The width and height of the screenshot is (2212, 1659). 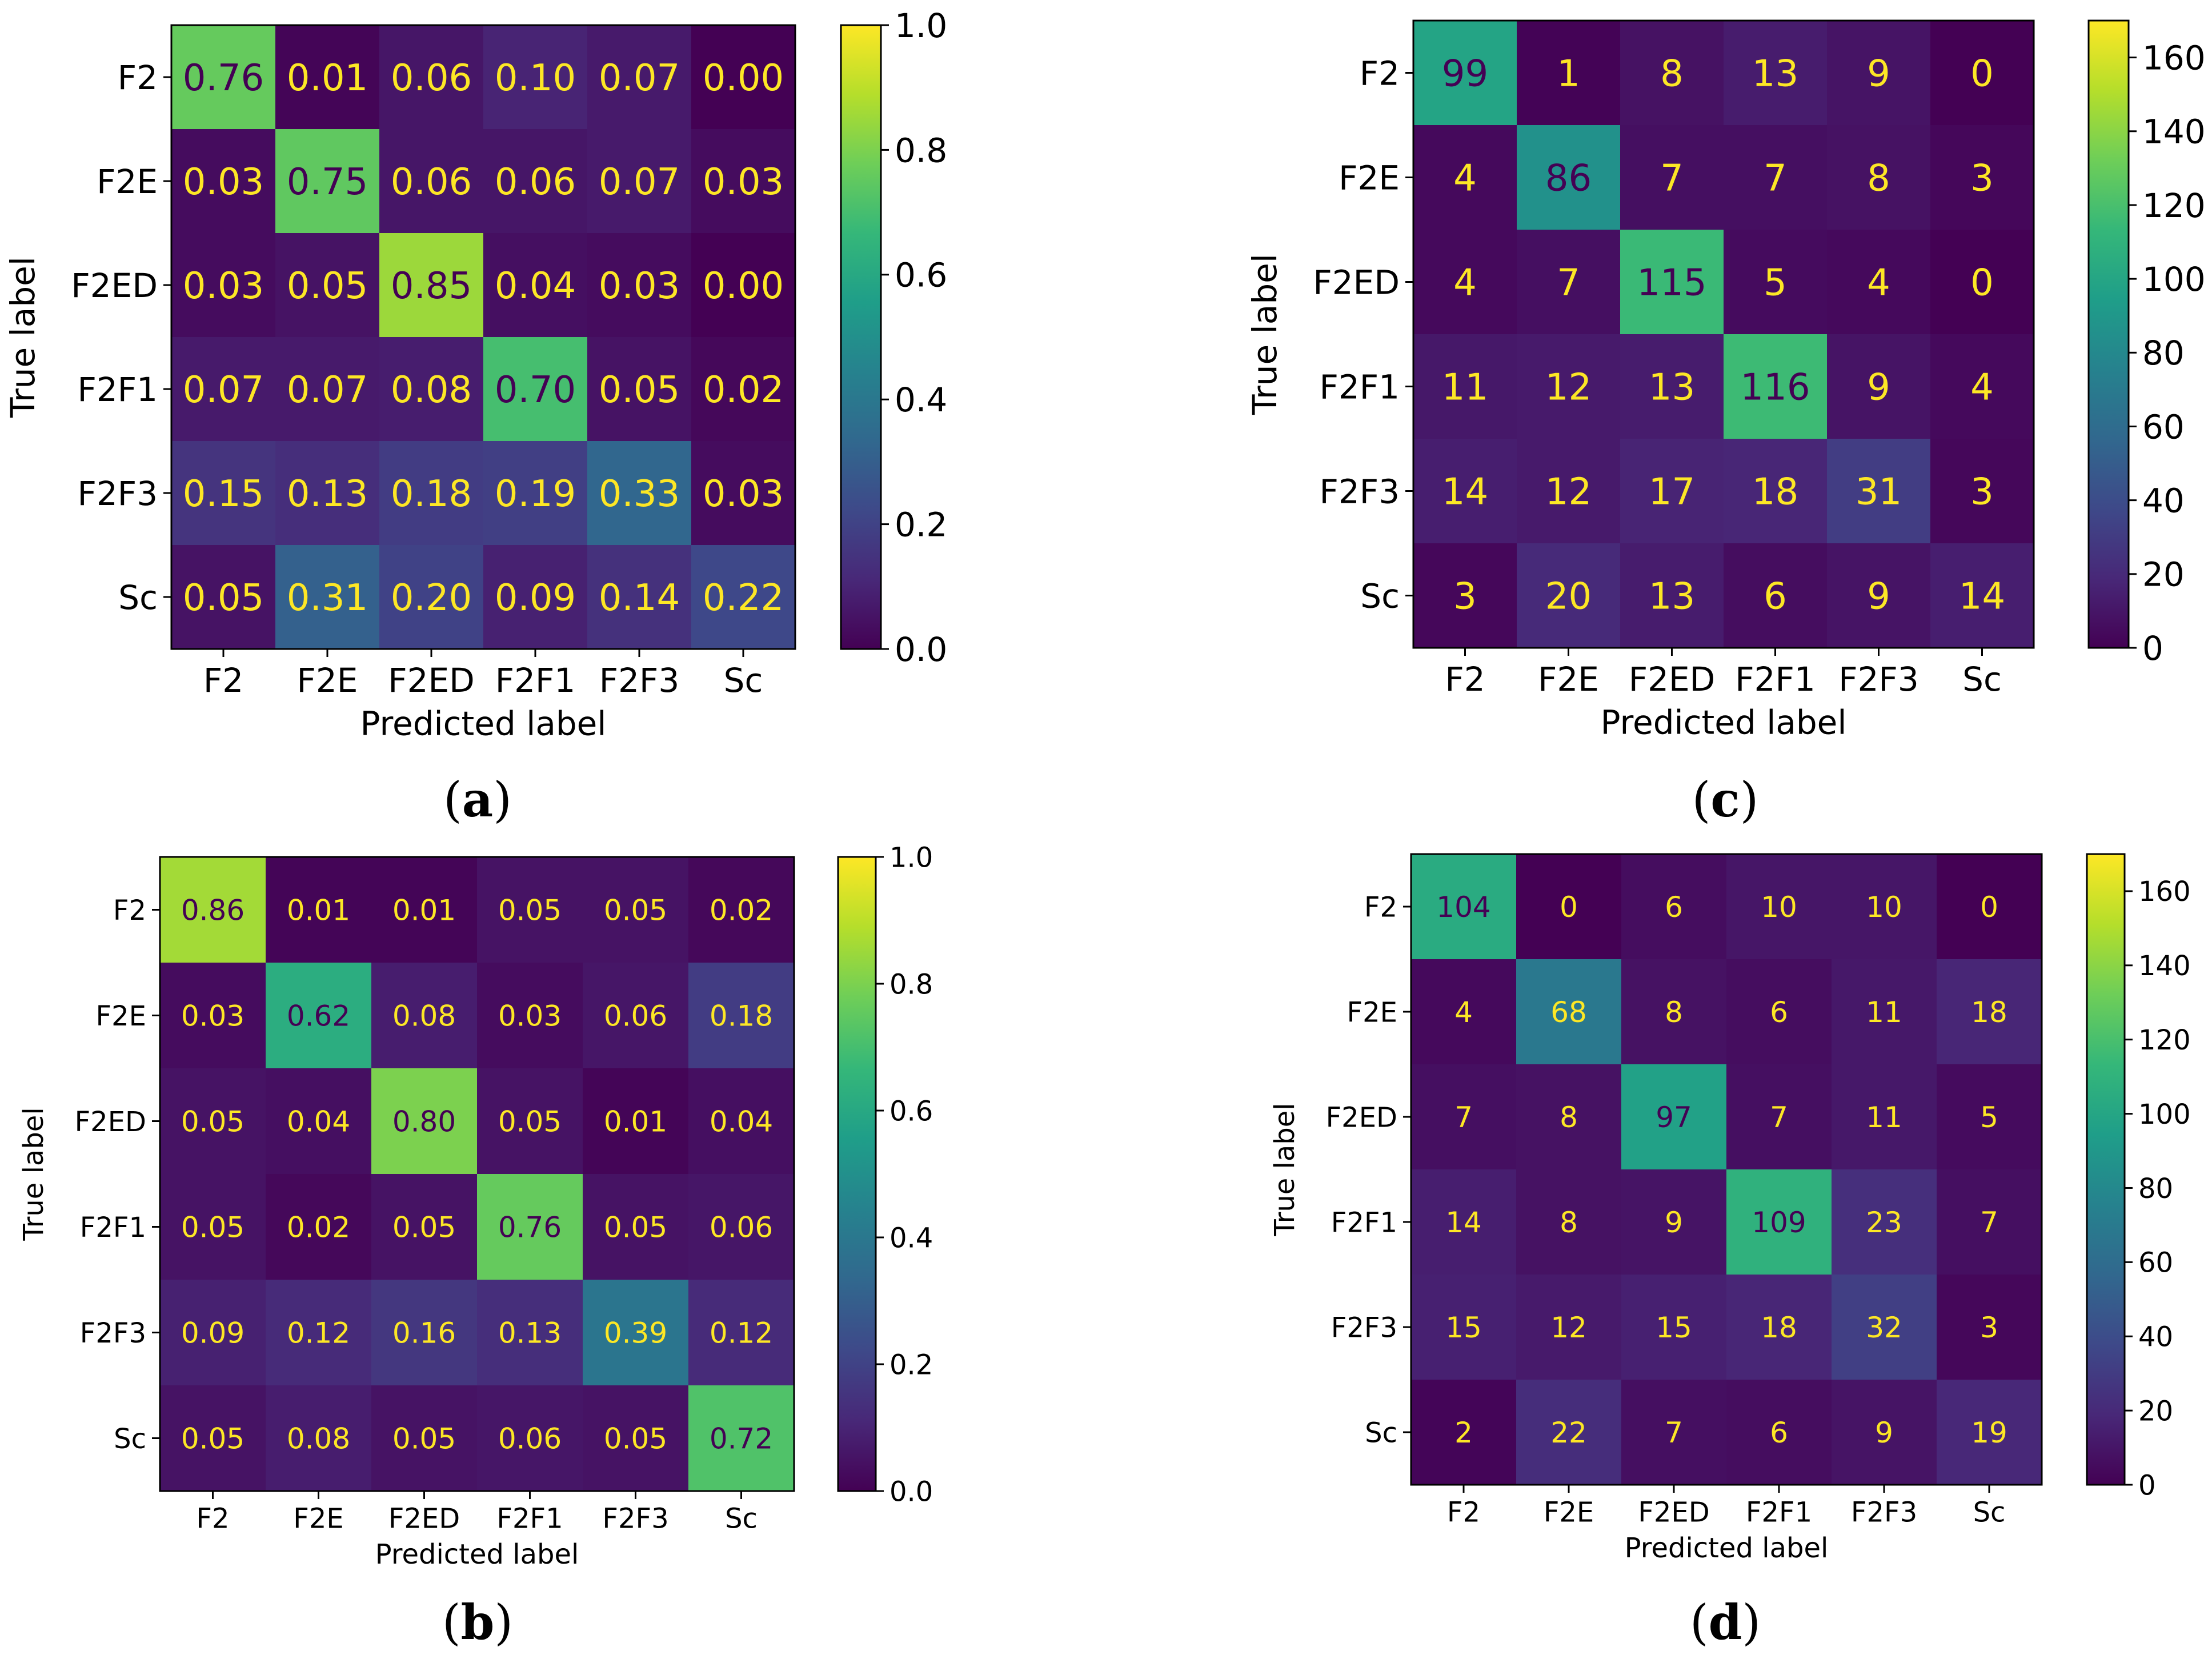 What do you see at coordinates (1380, 907) in the screenshot?
I see `ytick-label-d-0: F2` at bounding box center [1380, 907].